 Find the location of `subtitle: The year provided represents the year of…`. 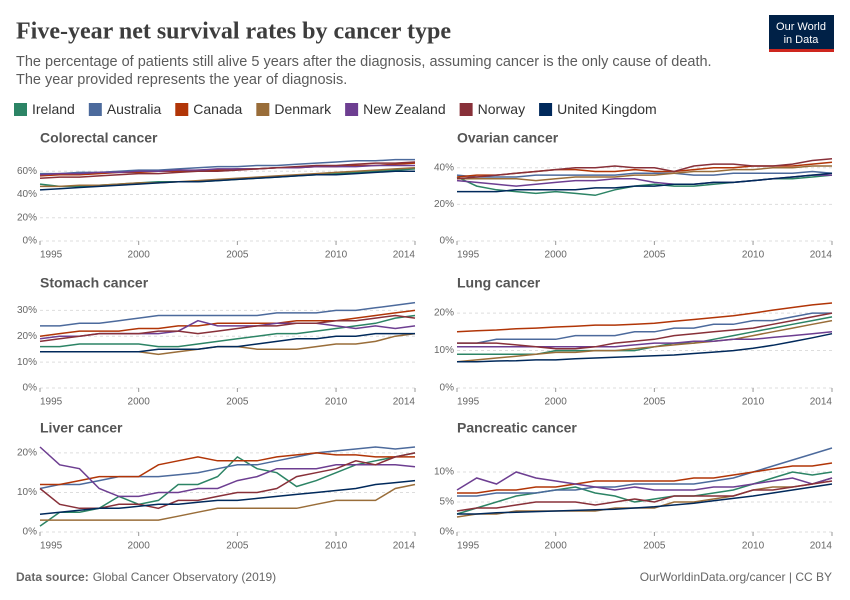

subtitle: The year provided represents the year of… is located at coordinates (181, 80).